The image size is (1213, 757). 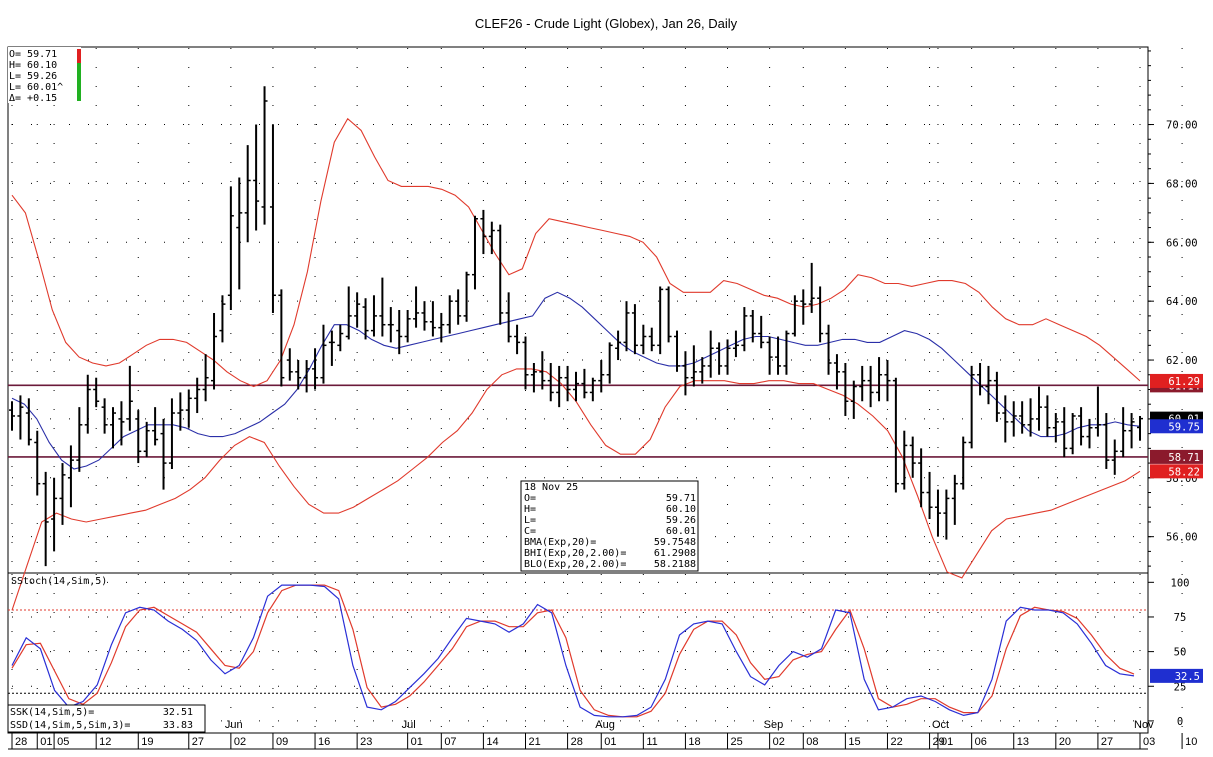 I want to click on header-delta: Δ= +0.15, so click(x=33, y=98).